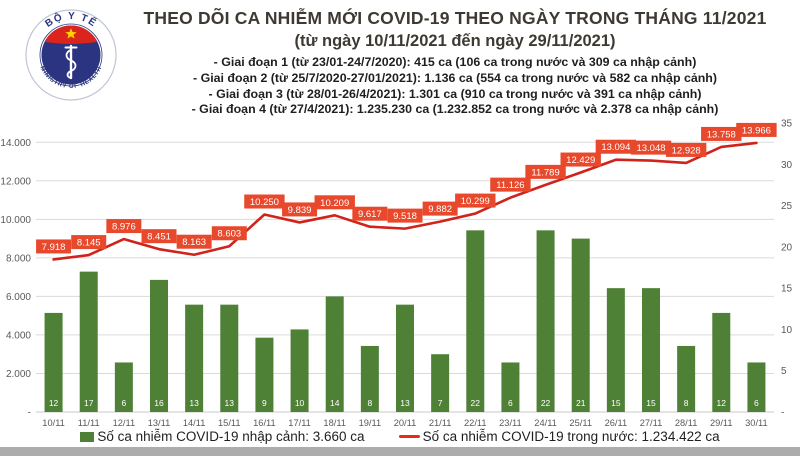 Image resolution: width=800 pixels, height=456 pixels. I want to click on data-label: 9.839, so click(300, 210).